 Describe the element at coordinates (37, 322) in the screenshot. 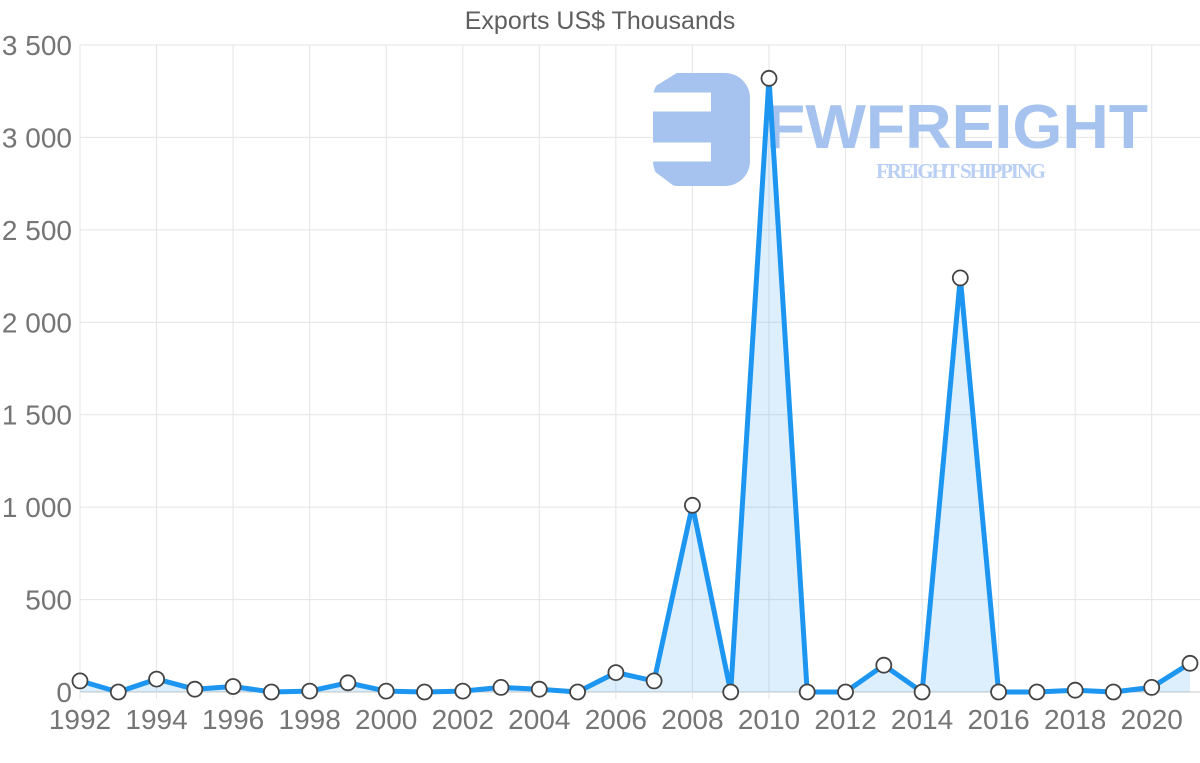

I see `y-axis-tick-label: 2 000` at that location.